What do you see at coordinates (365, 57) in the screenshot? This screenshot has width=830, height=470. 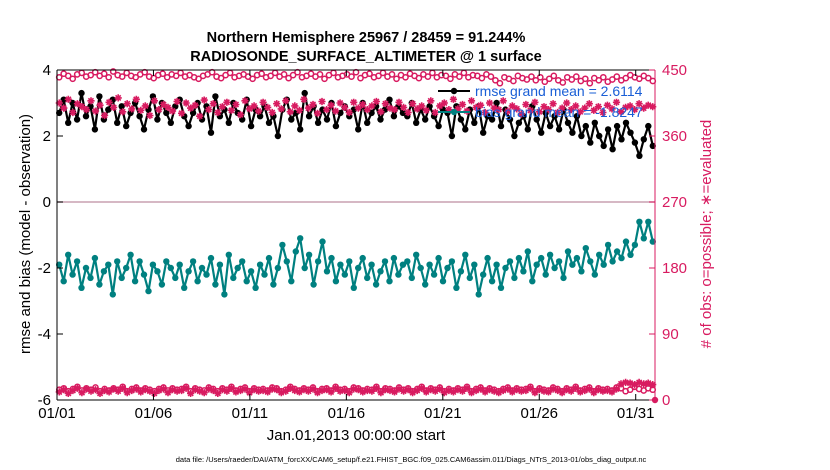 I see `chart-subtitle: RADIOSONDE_SURFACE_ALTIMETER @ 1 surface` at bounding box center [365, 57].